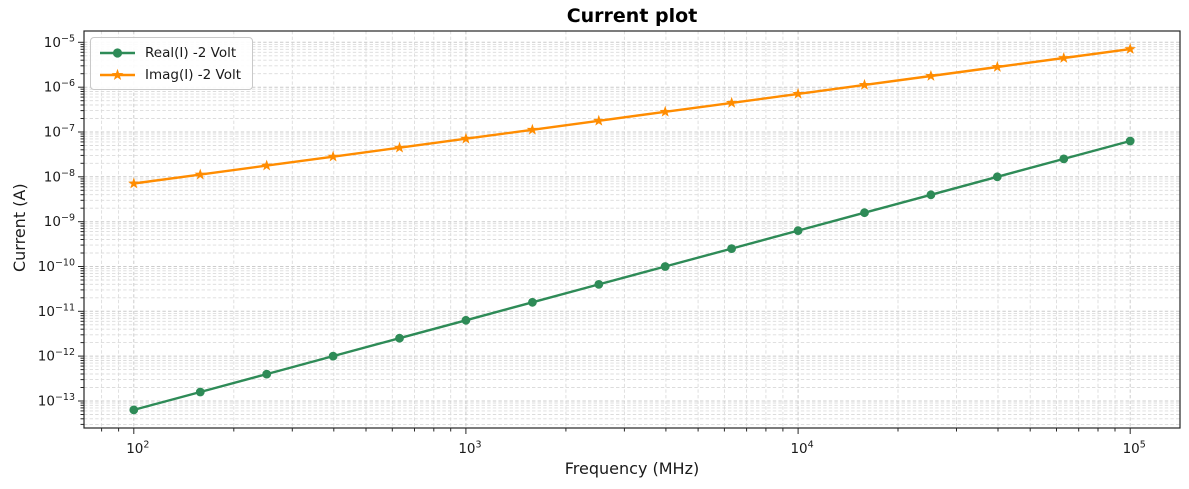 This screenshot has height=489, width=1189. Describe the element at coordinates (632, 16) in the screenshot. I see `chart-title: Current plot` at that location.